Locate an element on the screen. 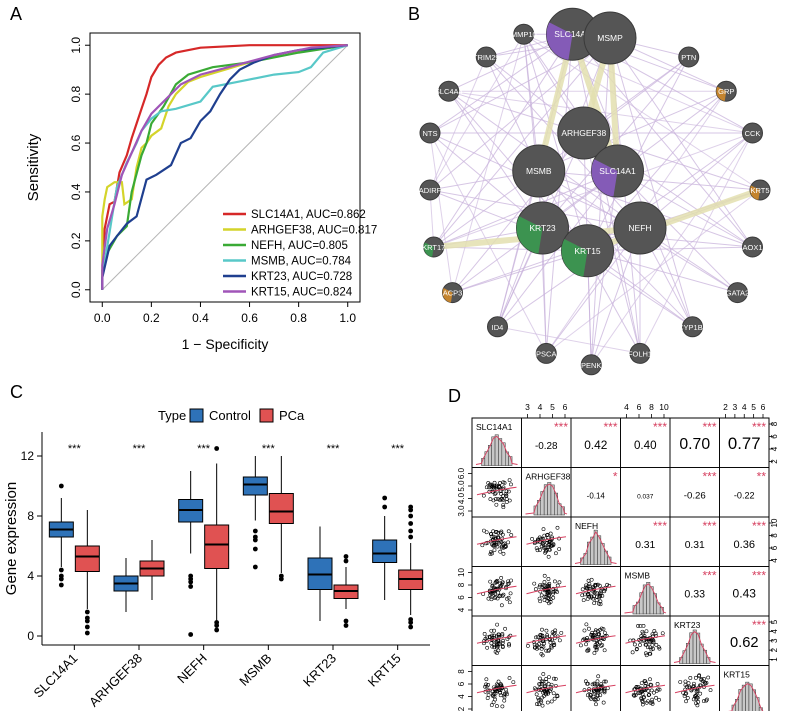 This screenshot has width=788, height=711. corr-significance: *** is located at coordinates (759, 576).